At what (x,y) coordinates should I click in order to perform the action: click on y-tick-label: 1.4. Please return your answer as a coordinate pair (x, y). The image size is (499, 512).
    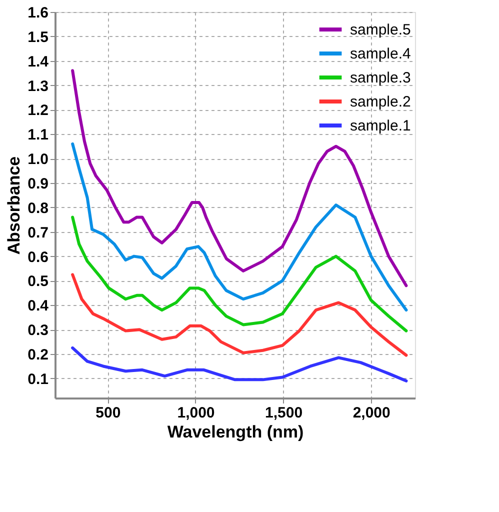
    Looking at the image, I should click on (39, 61).